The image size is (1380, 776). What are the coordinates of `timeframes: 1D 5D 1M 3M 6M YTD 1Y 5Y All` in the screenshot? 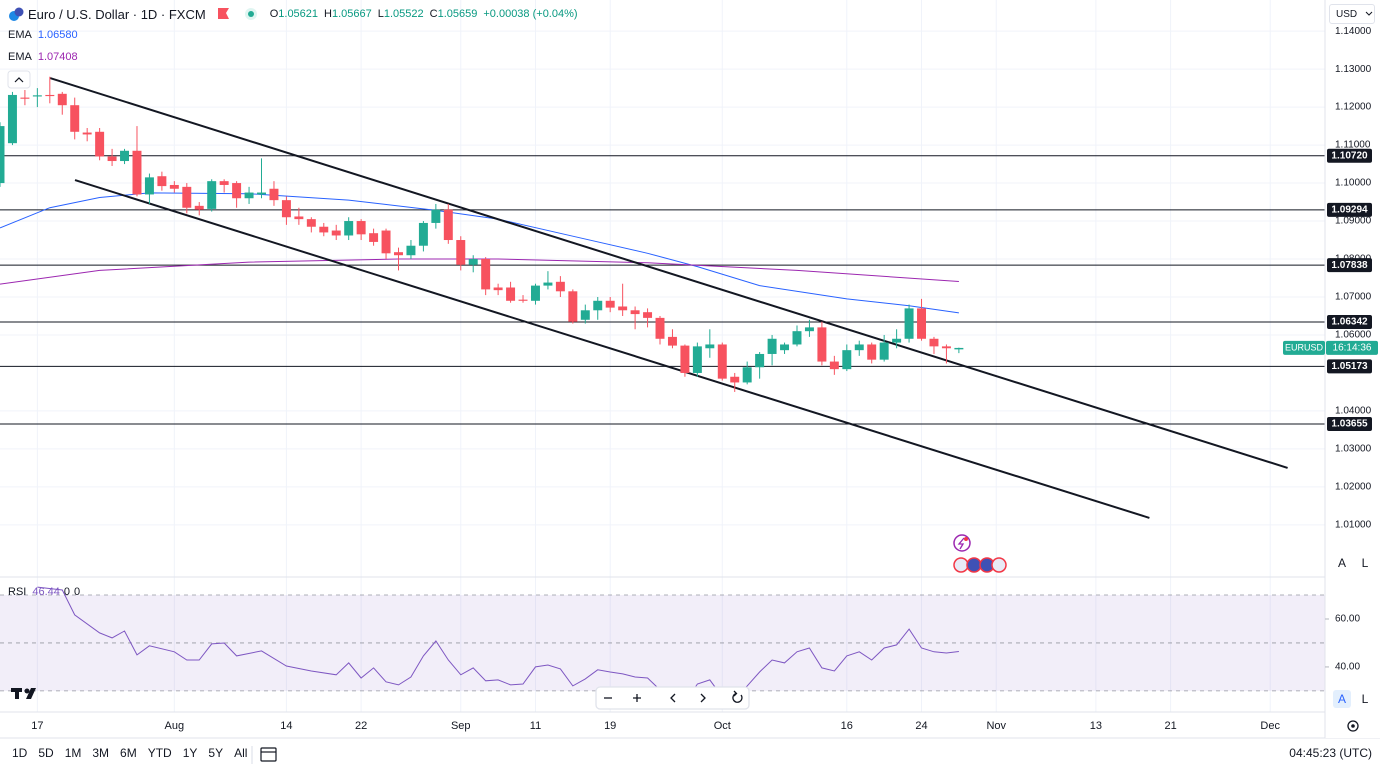 It's located at (129, 753).